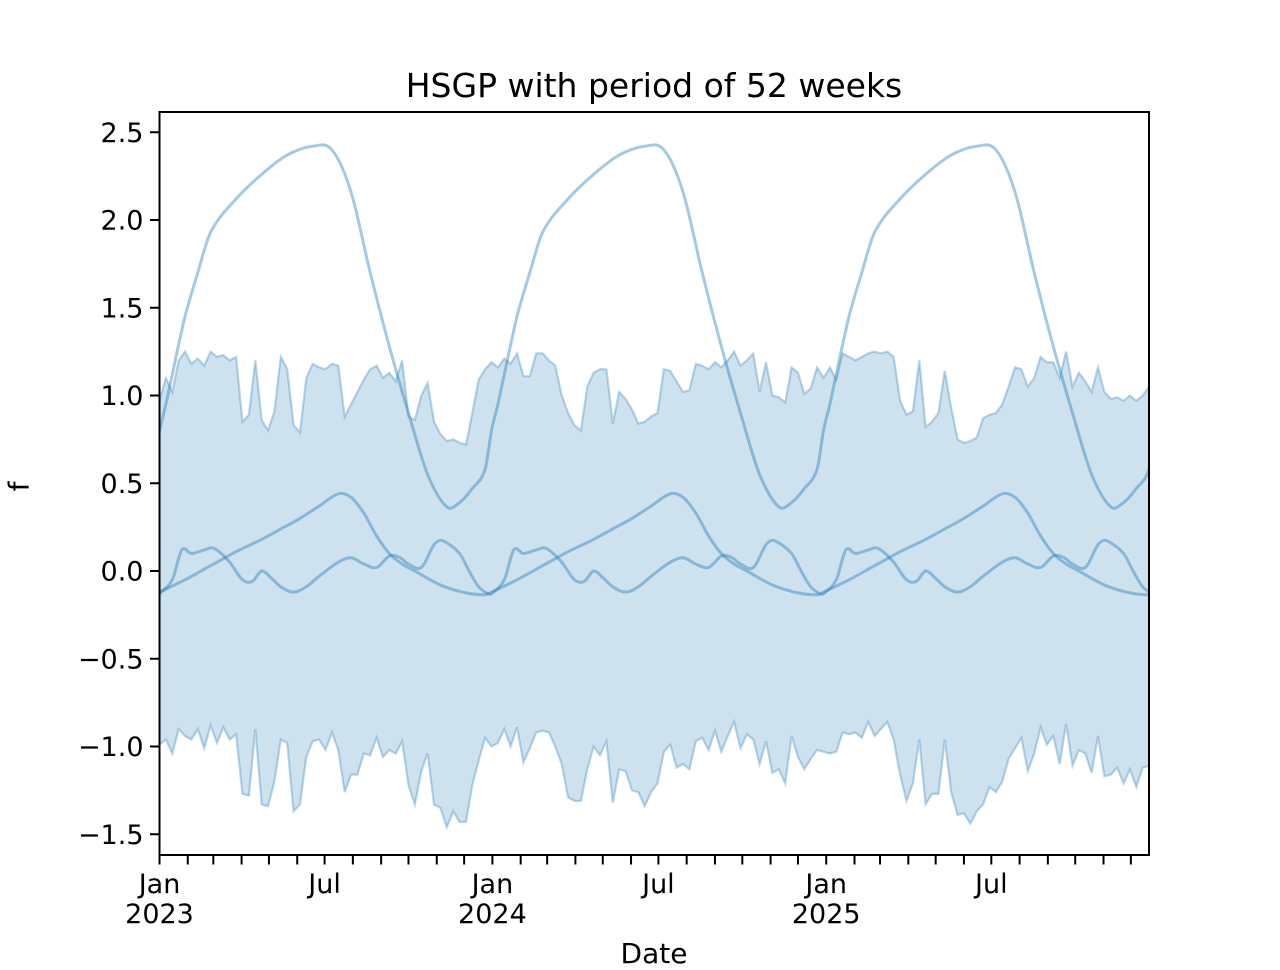 This screenshot has width=1280, height=970. Describe the element at coordinates (159, 914) in the screenshot. I see `x-tick-year-label: 2023` at that location.